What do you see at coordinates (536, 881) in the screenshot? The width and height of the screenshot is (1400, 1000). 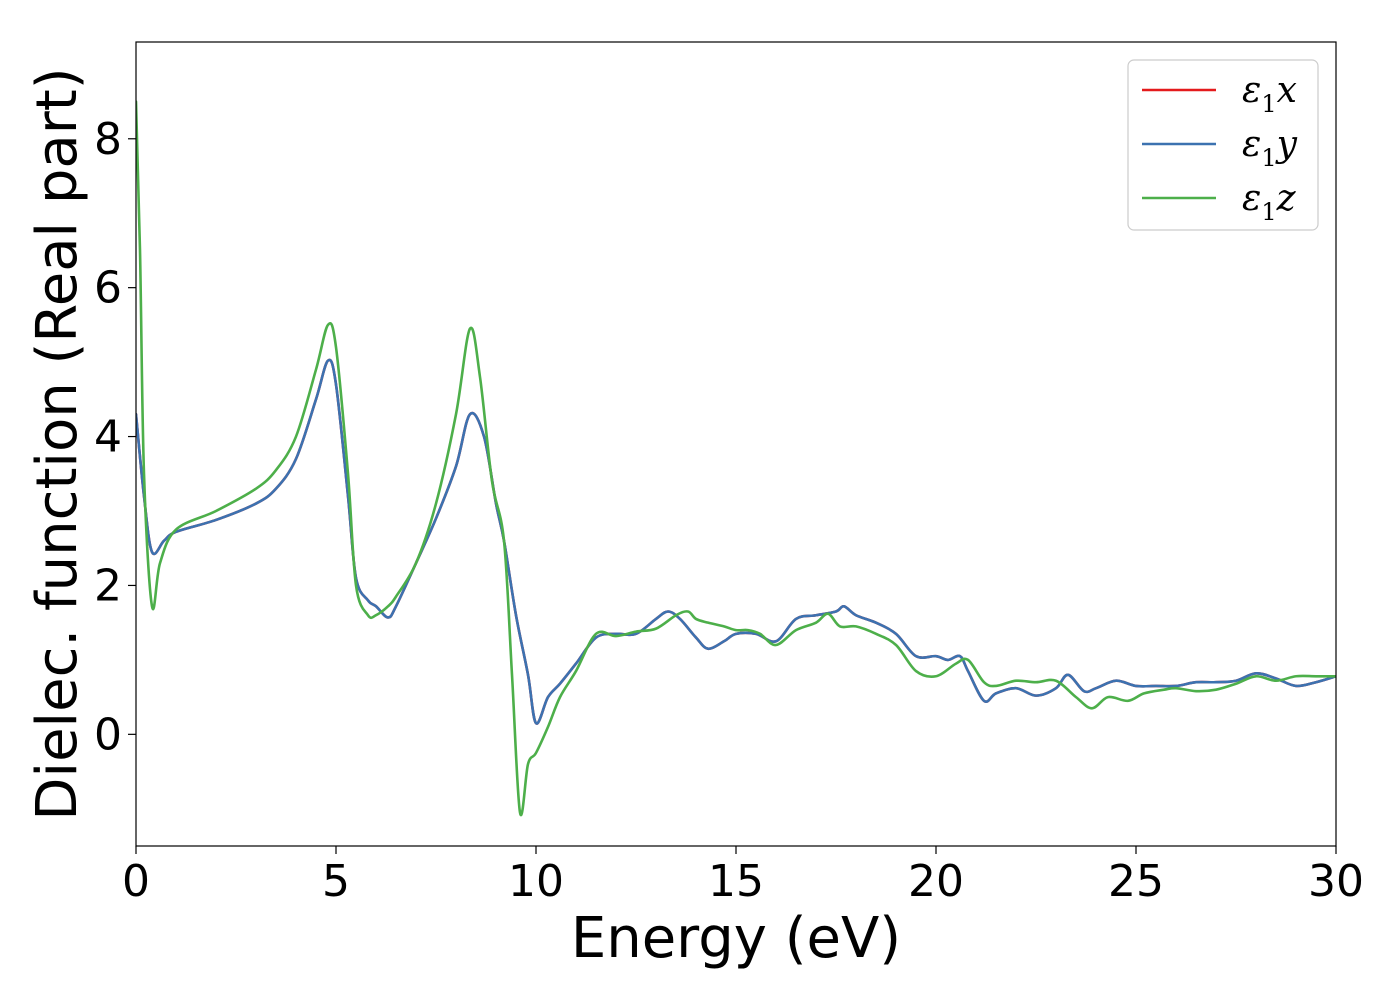 I see `x-tick-label: 10` at bounding box center [536, 881].